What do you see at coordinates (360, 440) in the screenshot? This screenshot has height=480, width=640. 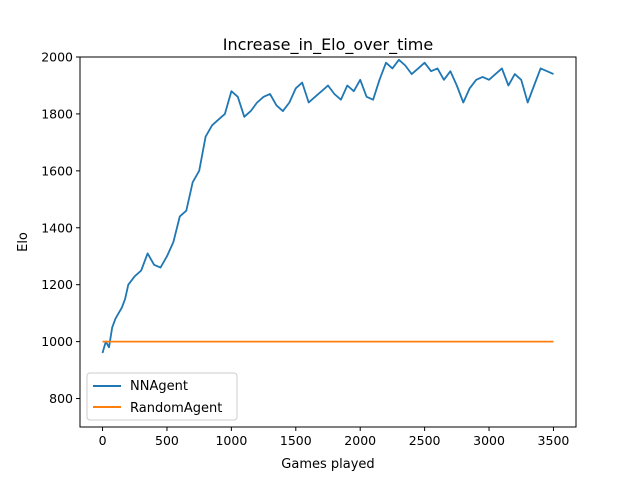 I see `x-tick-label: 2000` at bounding box center [360, 440].